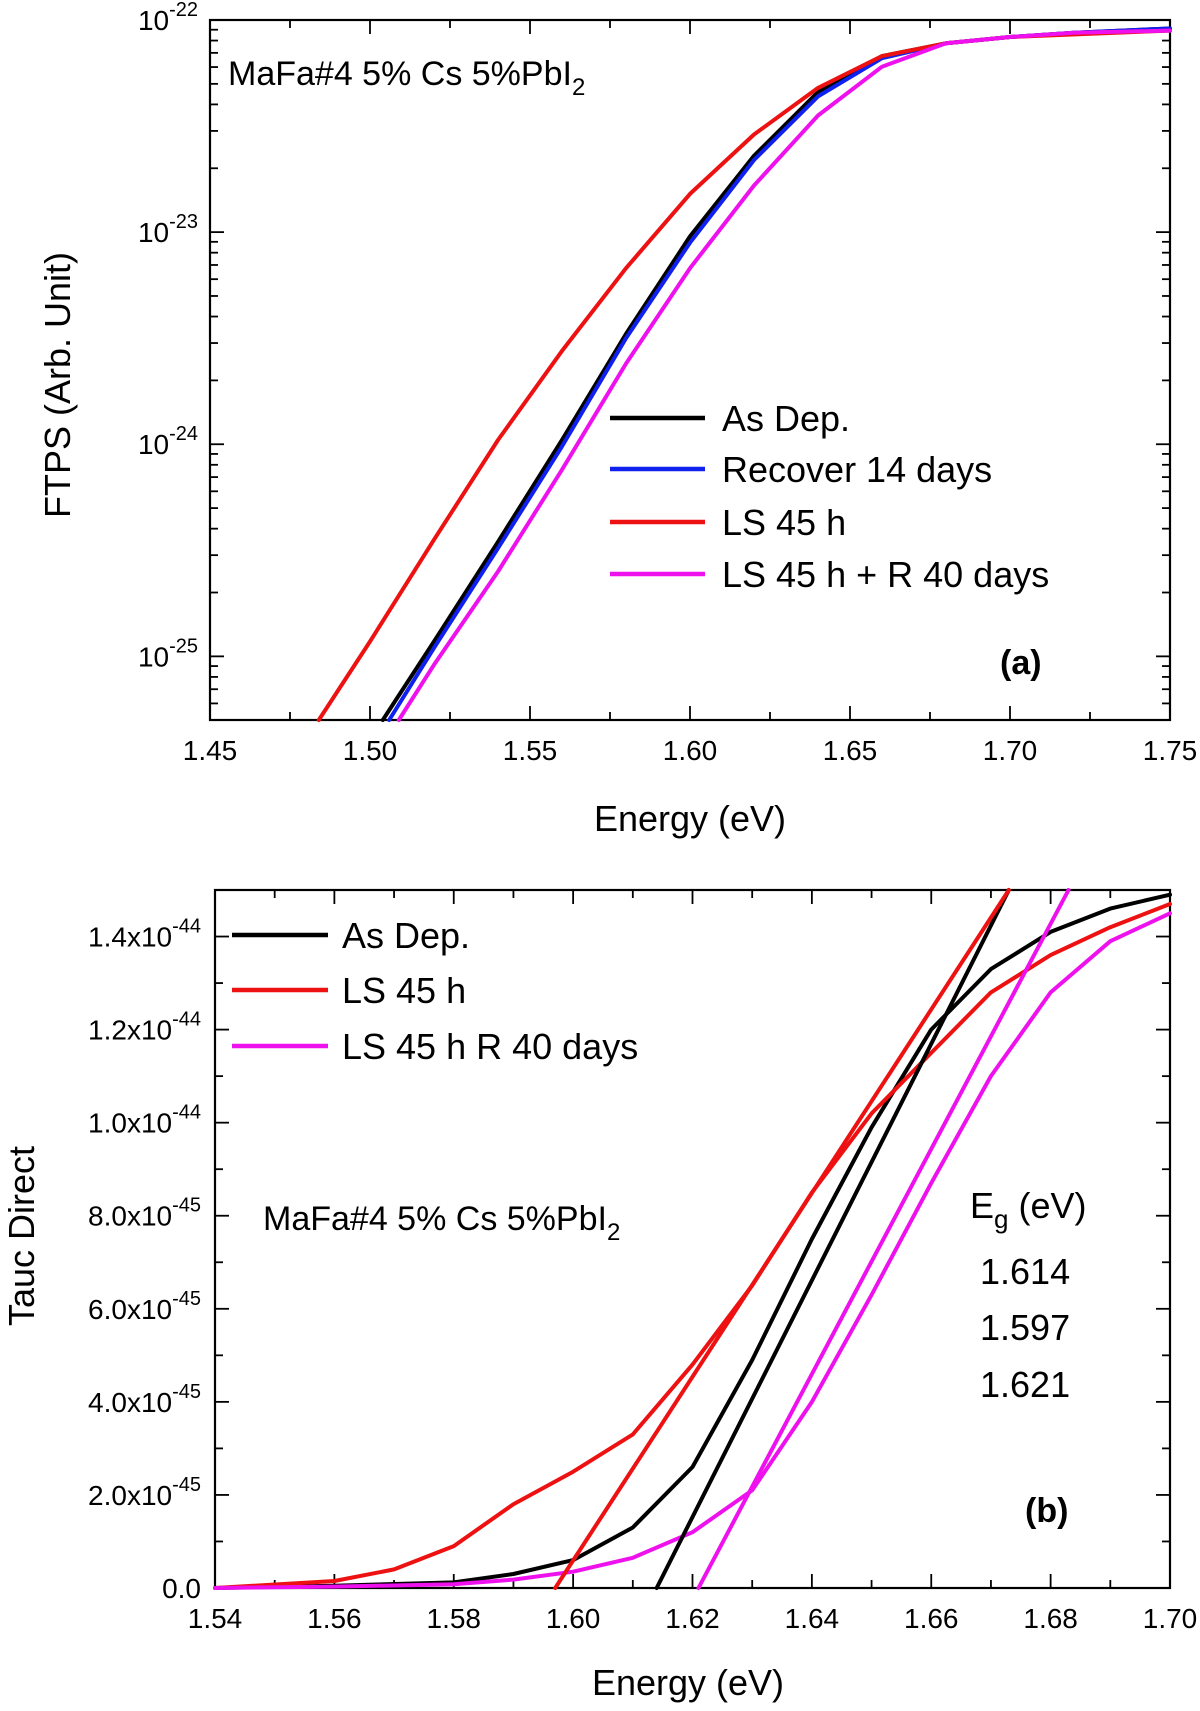  I want to click on y-tick-label: 8.0x10⁻⁴⁵, so click(144, 1213).